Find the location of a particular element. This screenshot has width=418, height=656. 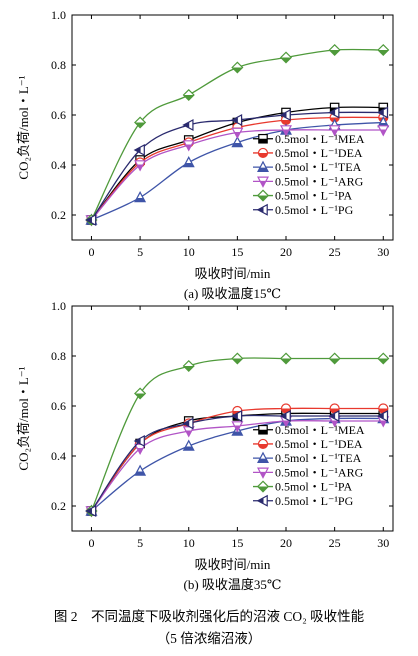

y-tick-label-b-3: 0.8 is located at coordinates (58, 356).